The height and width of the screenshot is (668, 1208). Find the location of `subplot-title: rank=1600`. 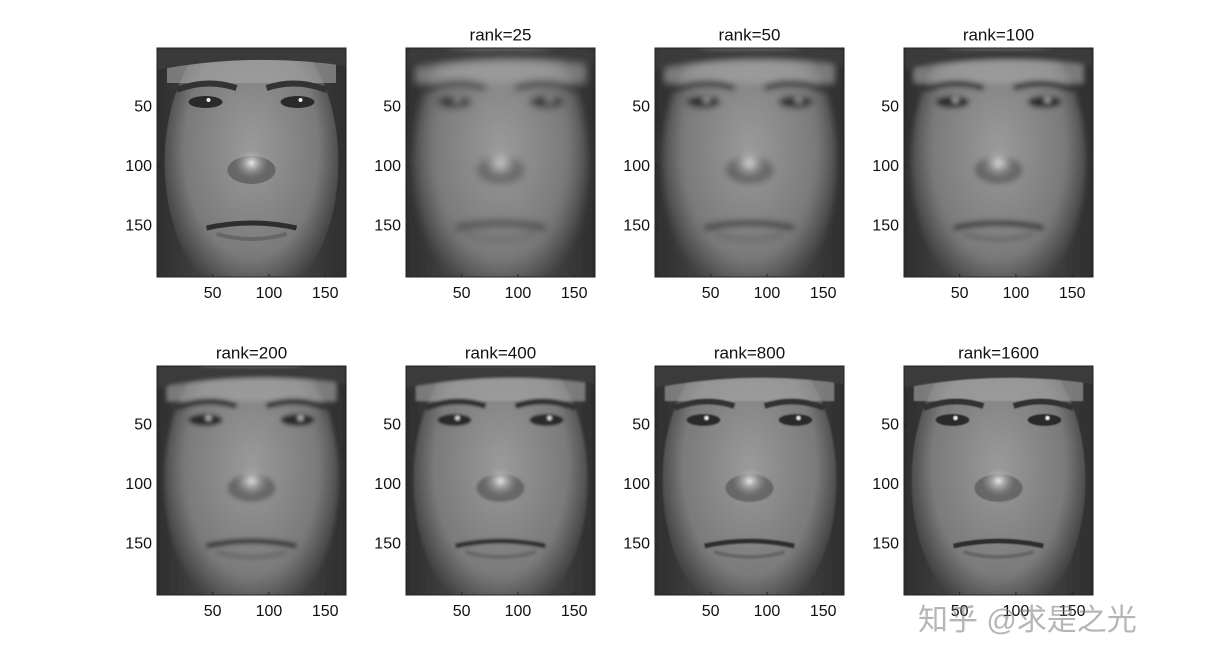

subplot-title: rank=1600 is located at coordinates (998, 352).